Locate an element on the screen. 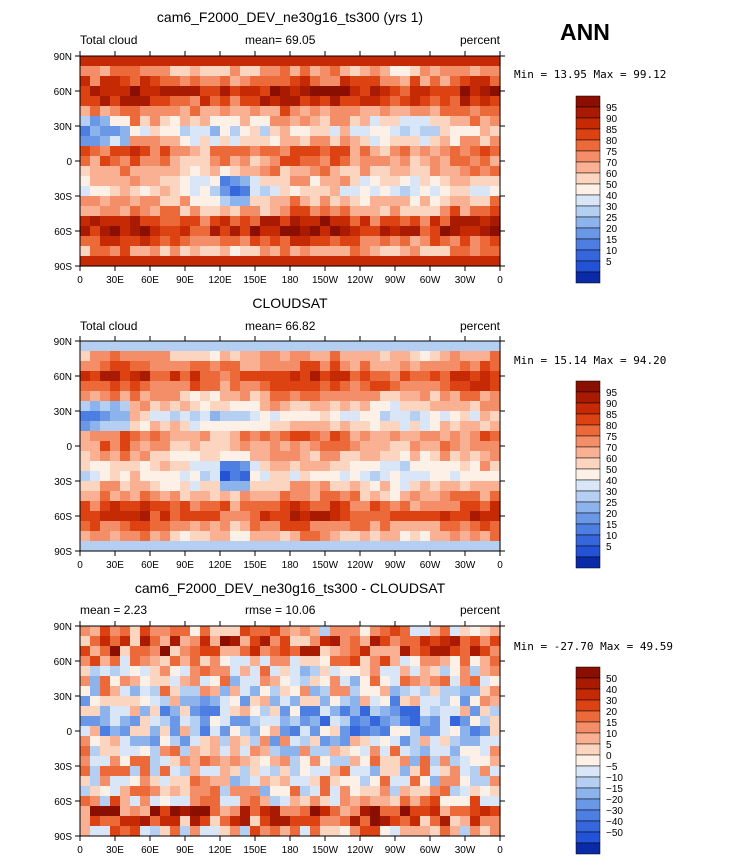 Image resolution: width=733 pixels, height=864 pixels. x-tick-label: 120E is located at coordinates (220, 280).